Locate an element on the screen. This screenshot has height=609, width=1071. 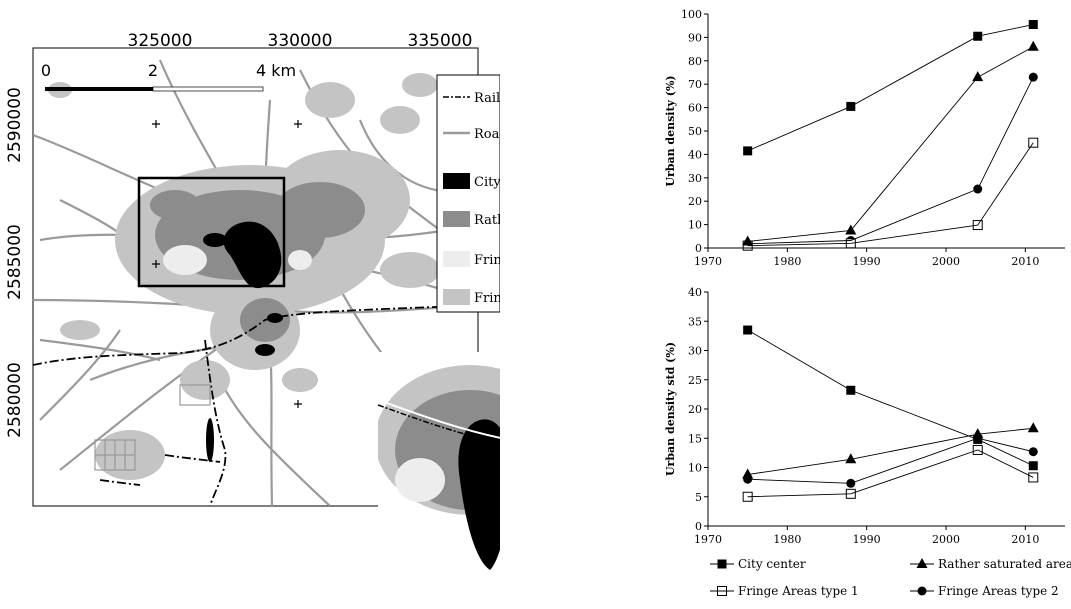
legend-label: Fringe areas type 1 is located at coordinates (487, 260).